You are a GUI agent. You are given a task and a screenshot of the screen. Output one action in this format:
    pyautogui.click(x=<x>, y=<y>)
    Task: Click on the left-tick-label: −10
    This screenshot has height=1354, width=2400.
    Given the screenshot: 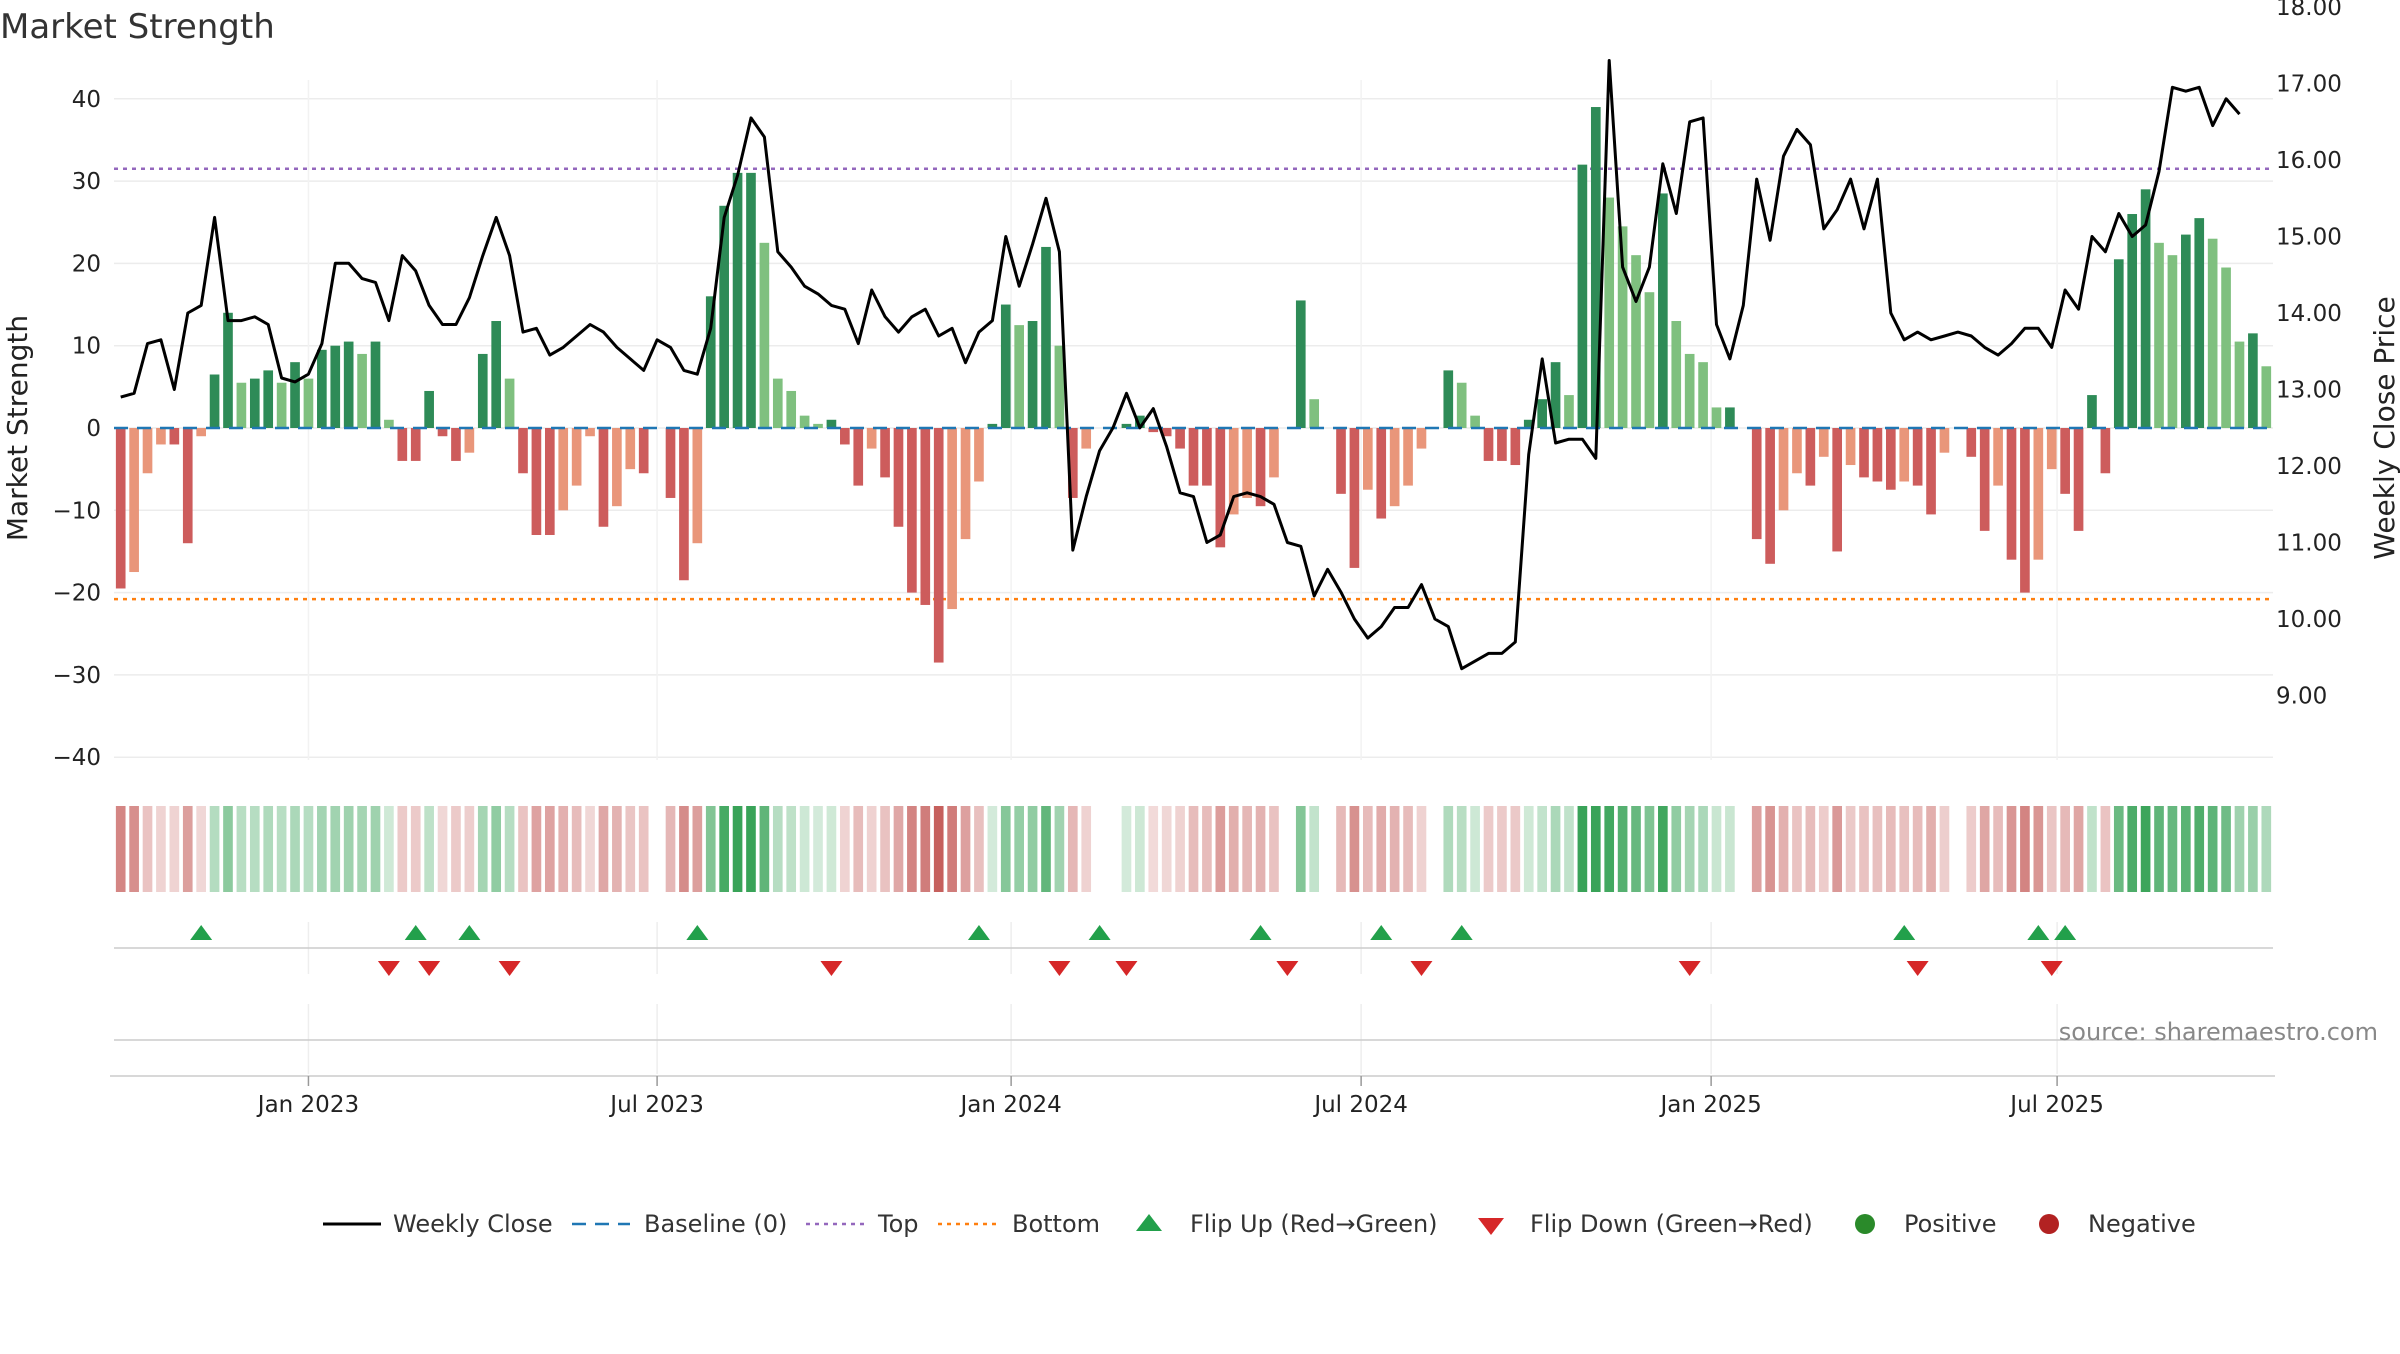 What is the action you would take?
    pyautogui.click(x=76, y=511)
    